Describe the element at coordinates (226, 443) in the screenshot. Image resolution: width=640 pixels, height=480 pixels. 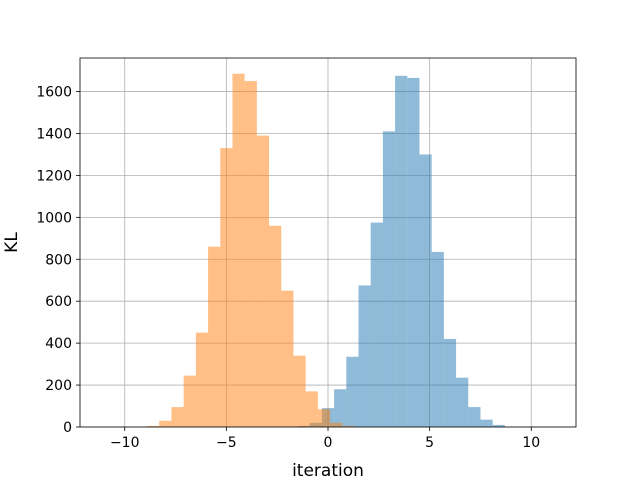
I see `x-tick-label: −5` at that location.